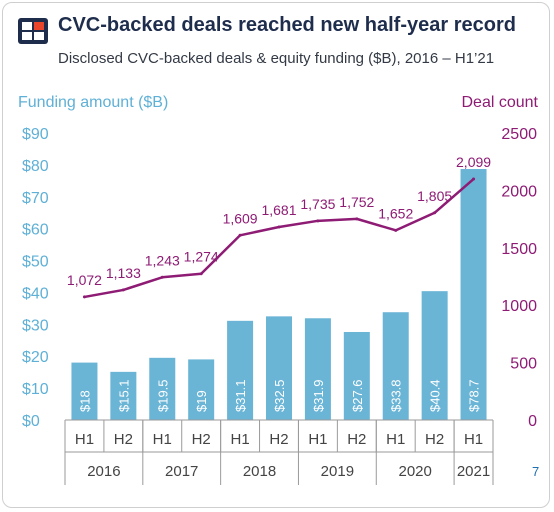 Image resolution: width=554 pixels, height=512 pixels. What do you see at coordinates (181, 471) in the screenshot?
I see `year-label: 2017` at bounding box center [181, 471].